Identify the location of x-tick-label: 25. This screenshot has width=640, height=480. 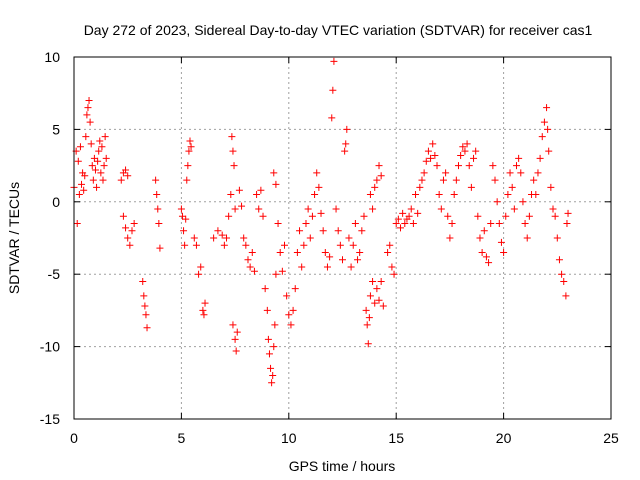
(611, 438).